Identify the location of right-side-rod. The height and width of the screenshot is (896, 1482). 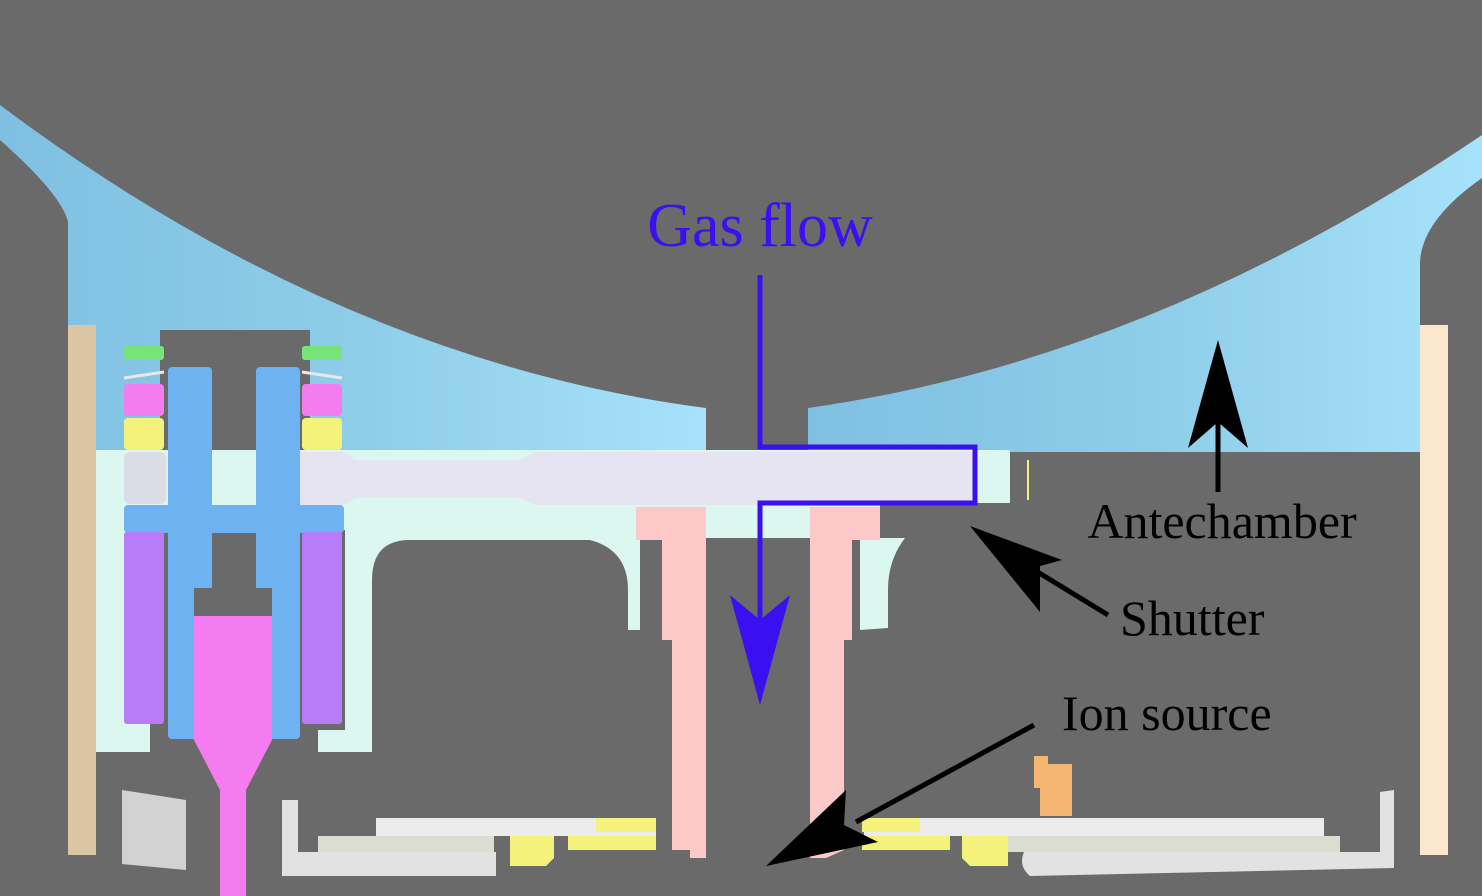
(1434, 590).